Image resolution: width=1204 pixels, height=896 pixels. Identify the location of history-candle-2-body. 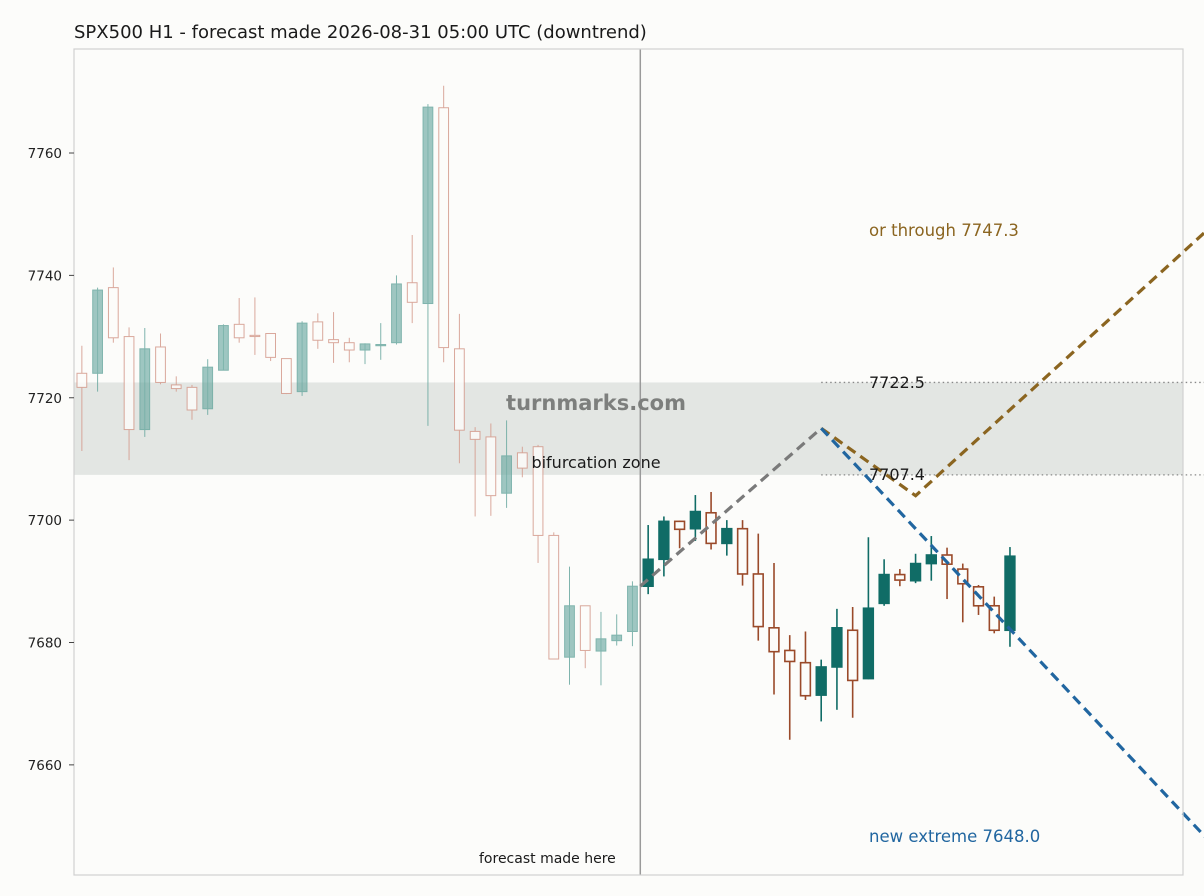
(113, 313).